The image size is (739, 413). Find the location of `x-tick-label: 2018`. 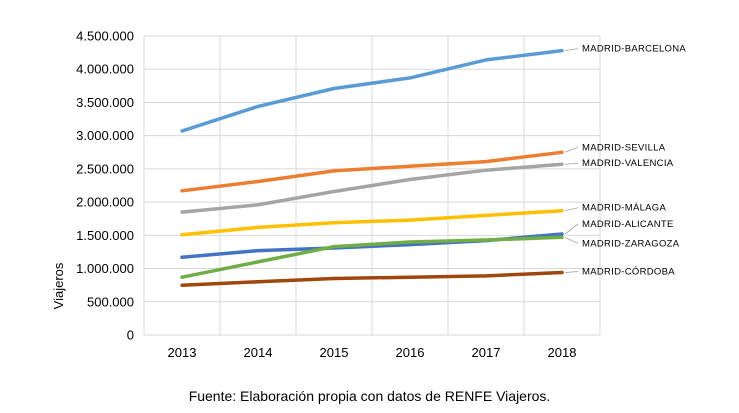

x-tick-label: 2018 is located at coordinates (562, 352).